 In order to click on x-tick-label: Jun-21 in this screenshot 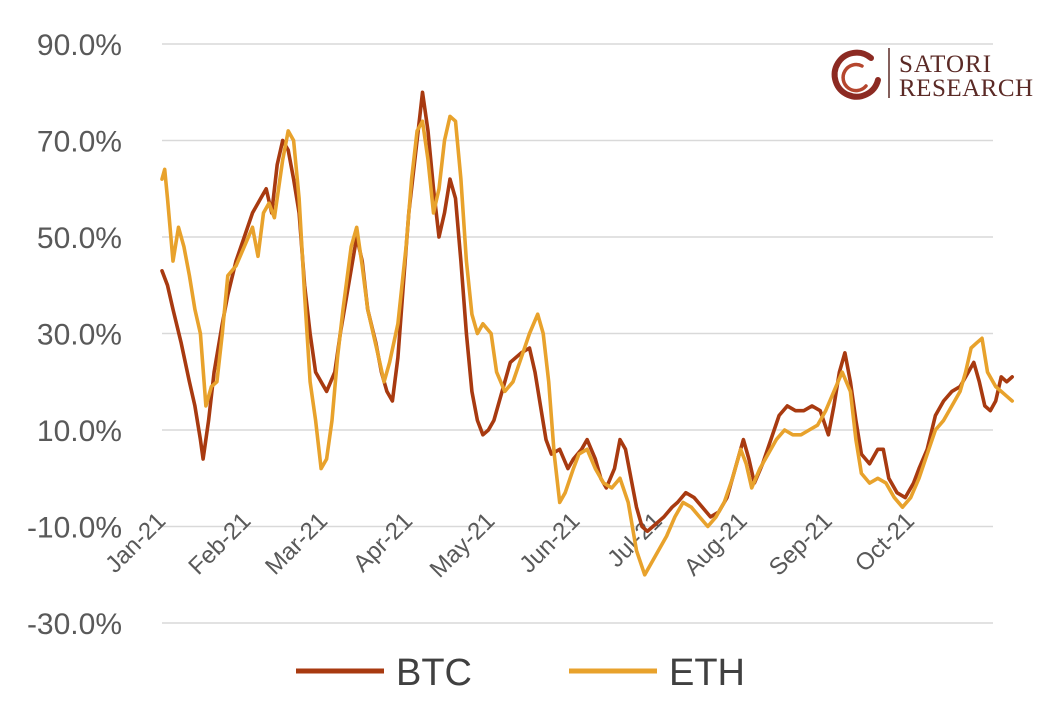, I will do `click(549, 542)`.